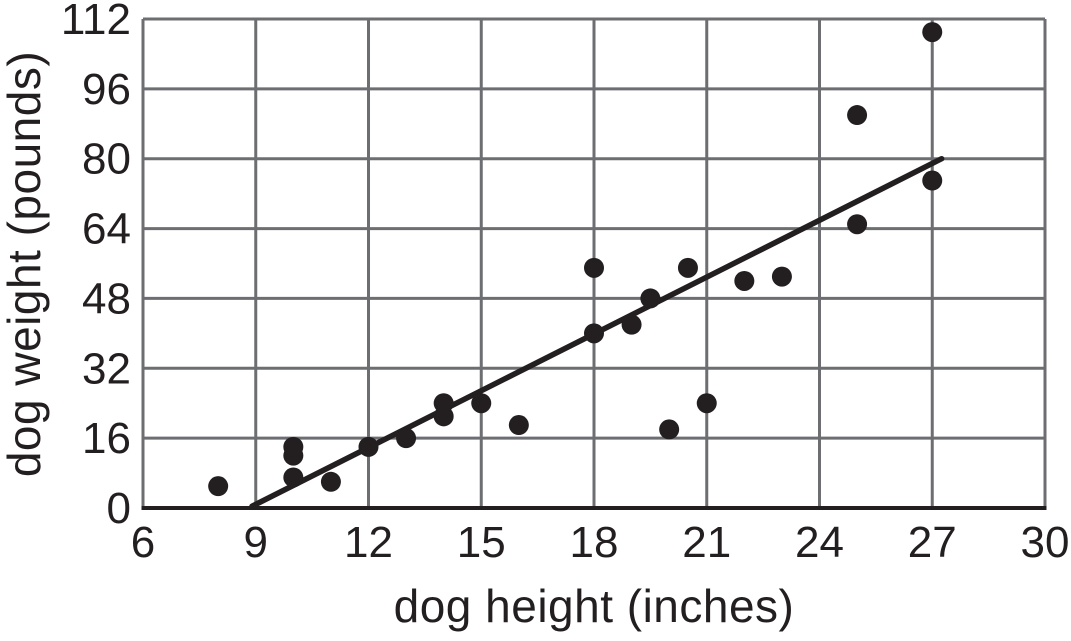 The height and width of the screenshot is (641, 1071). I want to click on y-tick-label: 48, so click(106, 298).